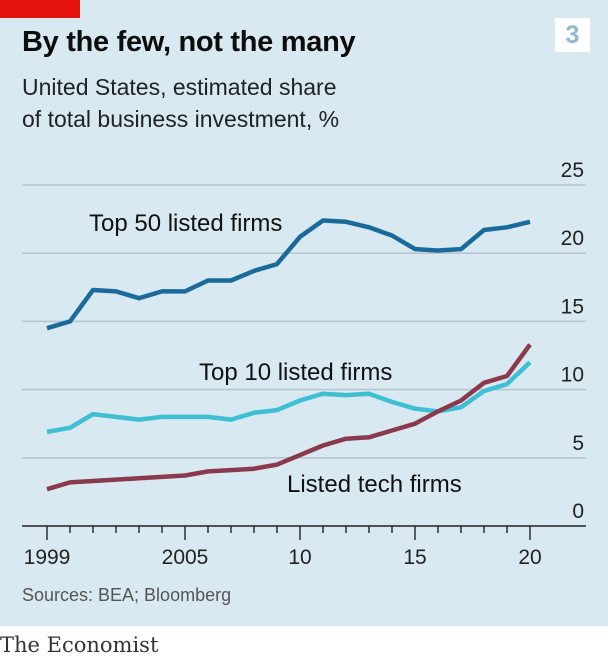 This screenshot has height=662, width=608. Describe the element at coordinates (414, 557) in the screenshot. I see `x-tick-label: 15` at that location.